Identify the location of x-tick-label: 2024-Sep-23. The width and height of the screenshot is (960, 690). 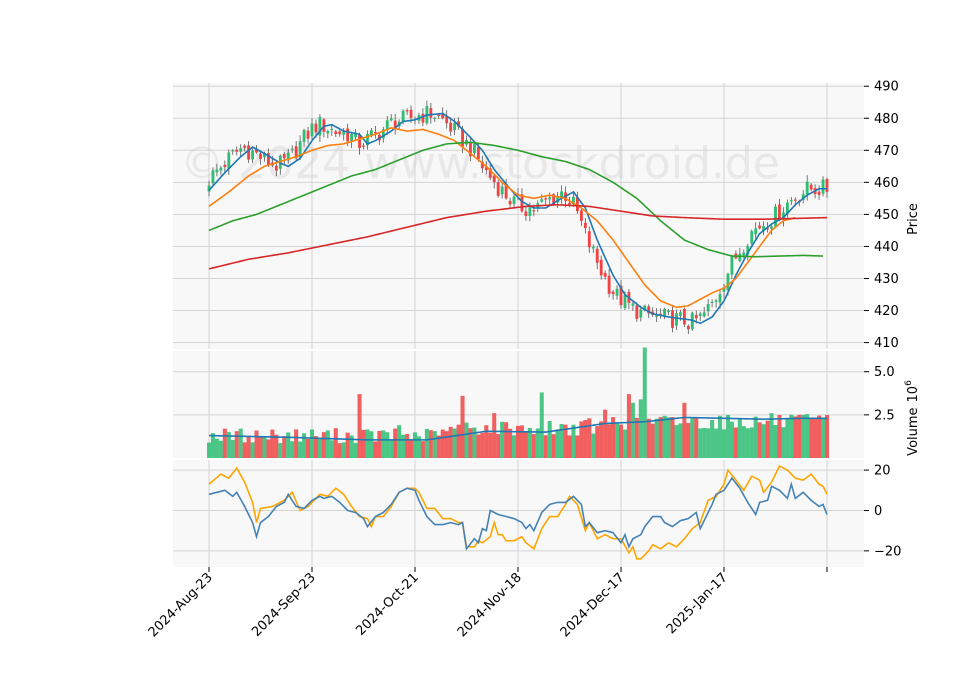
(284, 605).